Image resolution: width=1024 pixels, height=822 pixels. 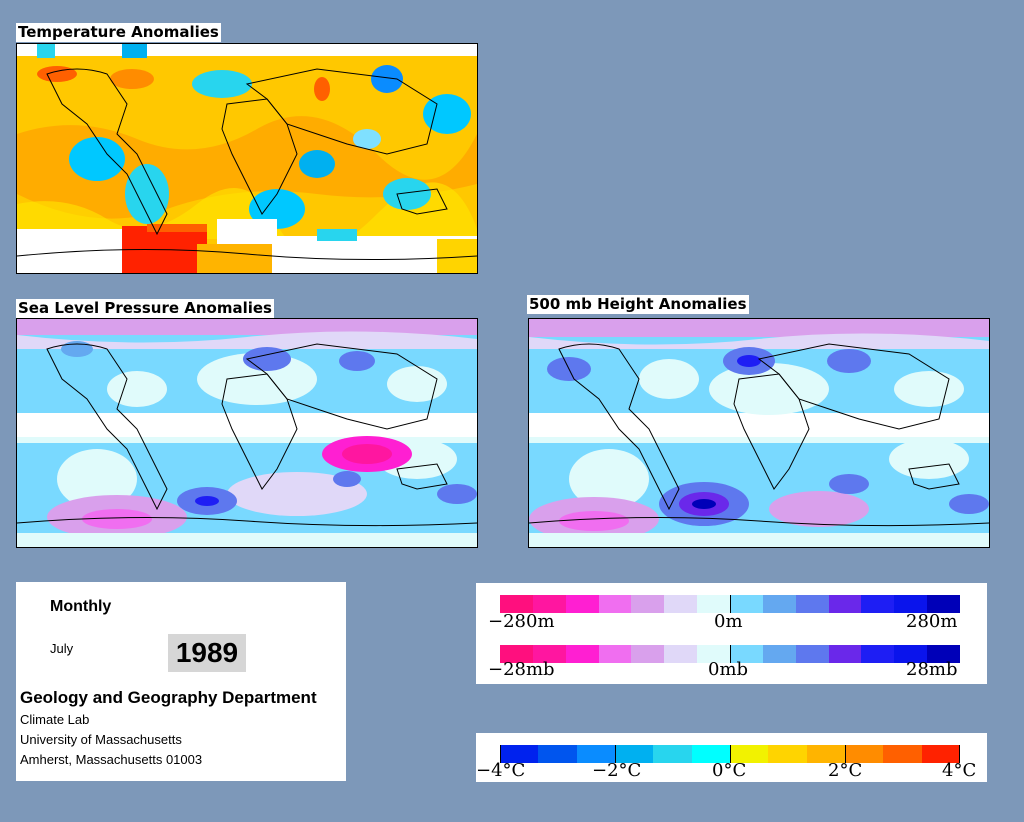 What do you see at coordinates (728, 669) in the screenshot?
I see `pressure-zero-label: 0mb` at bounding box center [728, 669].